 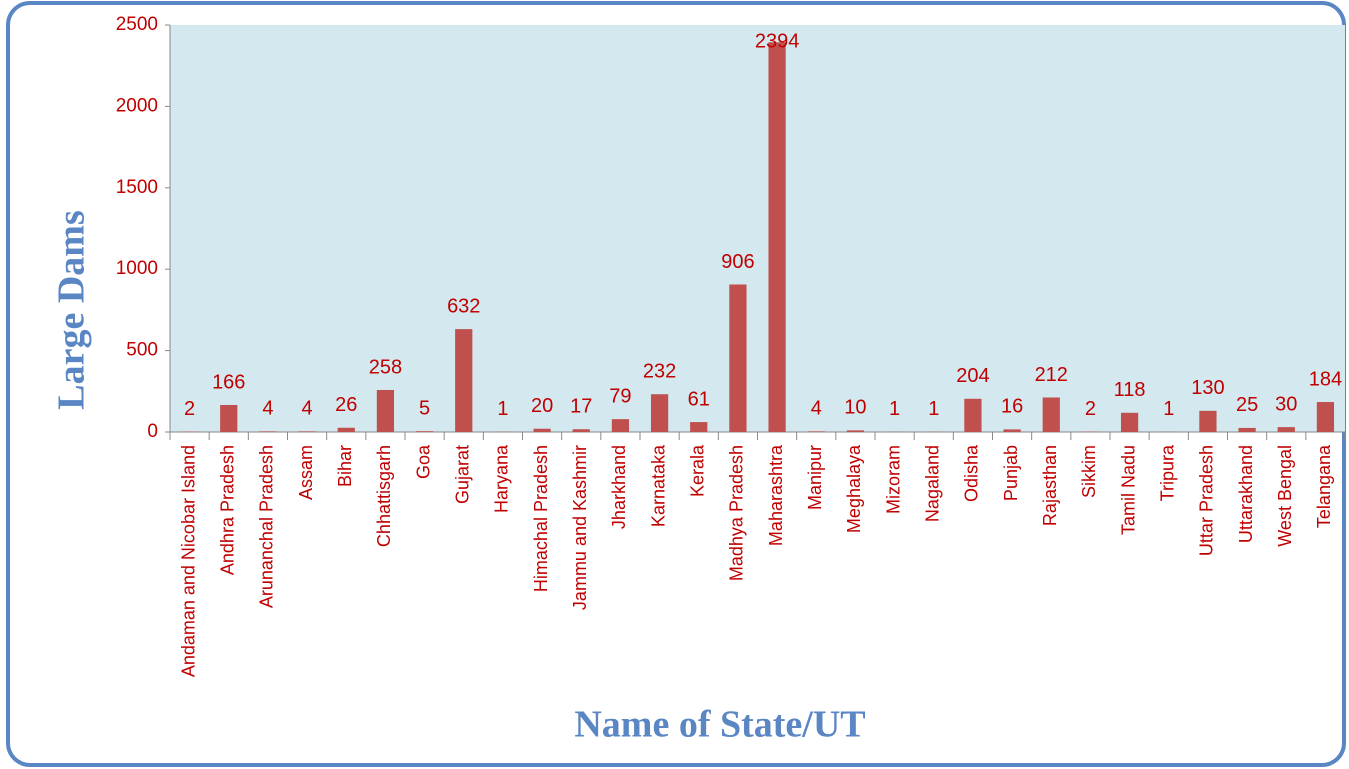 What do you see at coordinates (502, 478) in the screenshot?
I see `x-tick-label: Haryana` at bounding box center [502, 478].